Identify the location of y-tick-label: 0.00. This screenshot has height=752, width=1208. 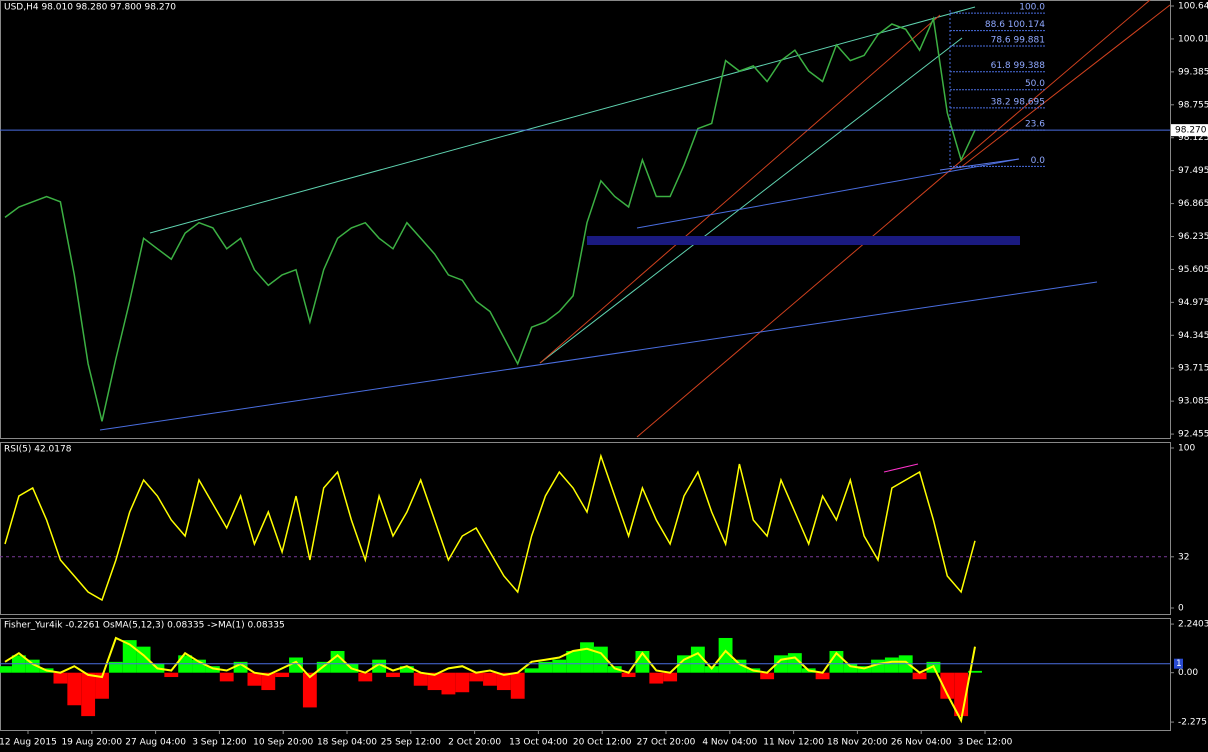
(1188, 673).